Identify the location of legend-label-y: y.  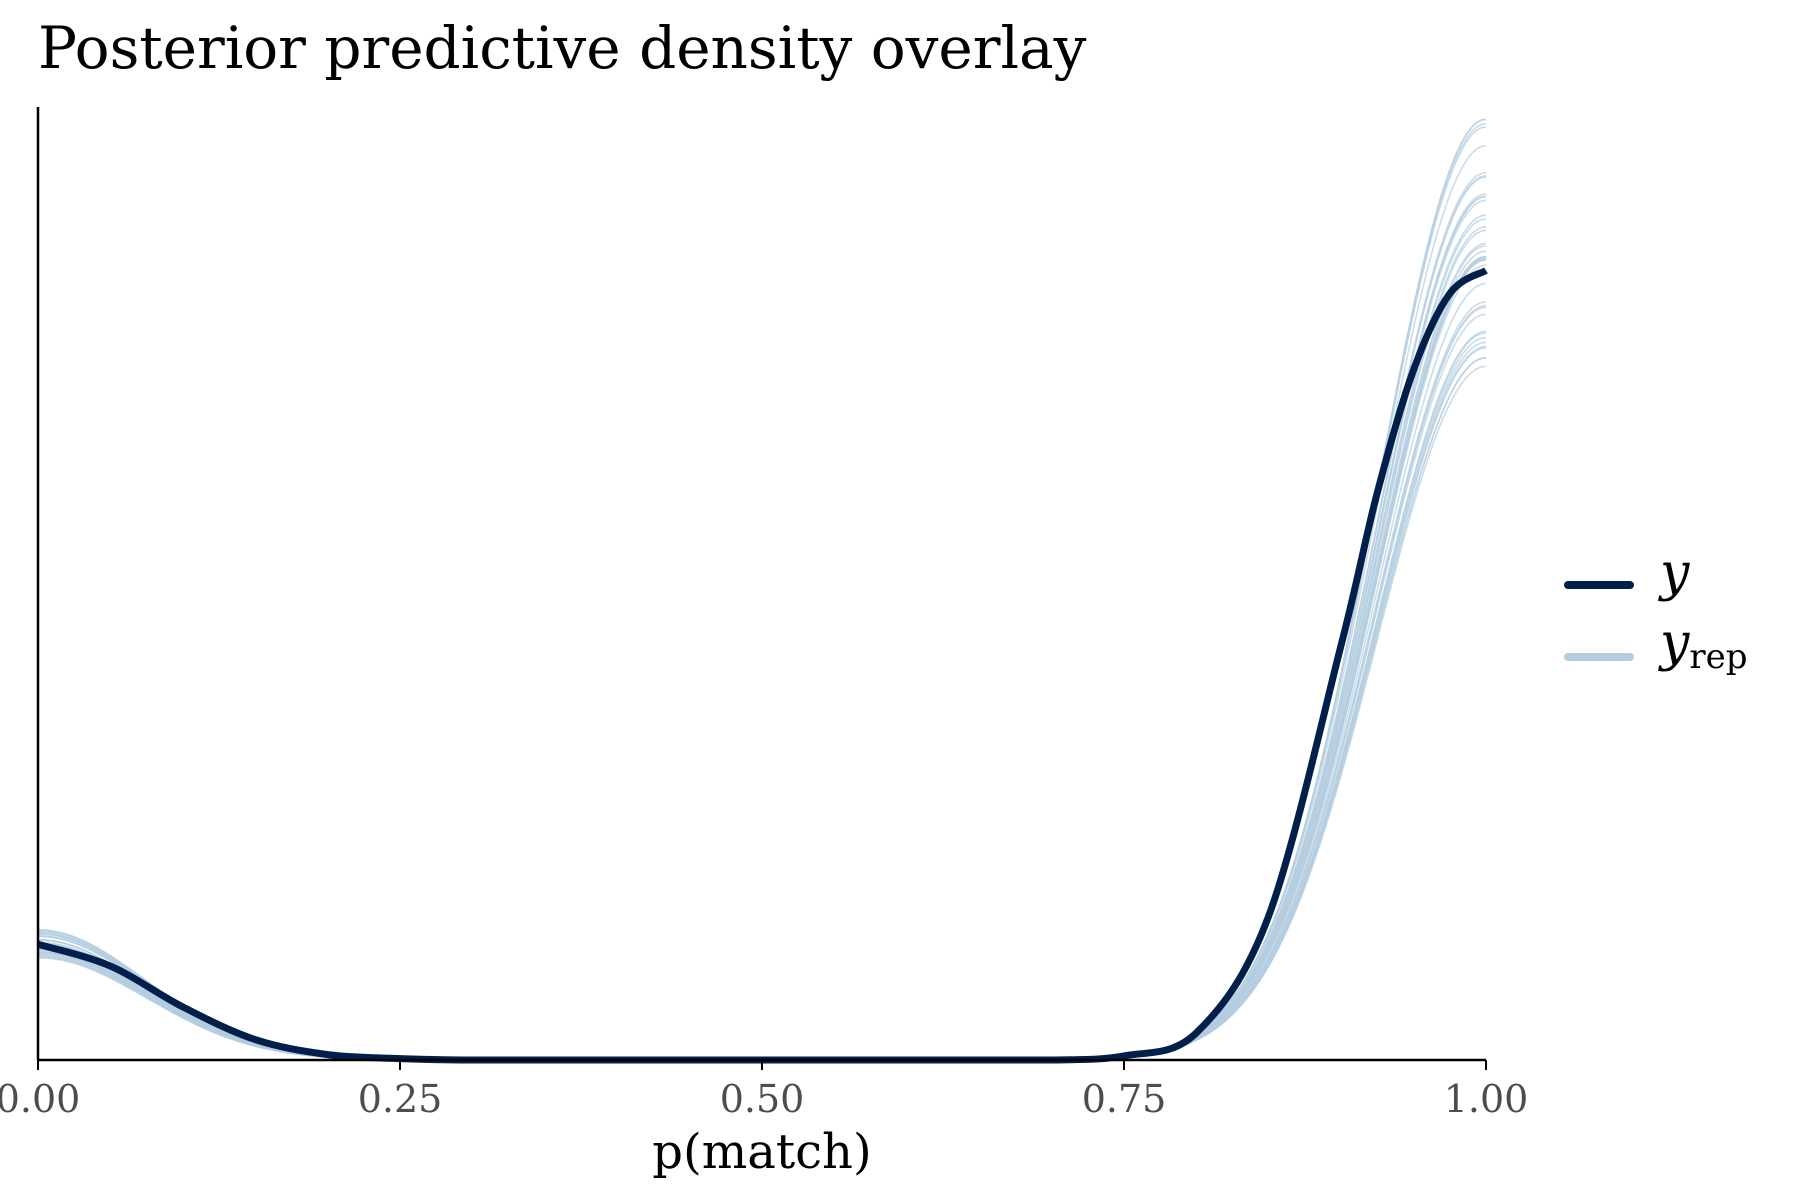
(1674, 573).